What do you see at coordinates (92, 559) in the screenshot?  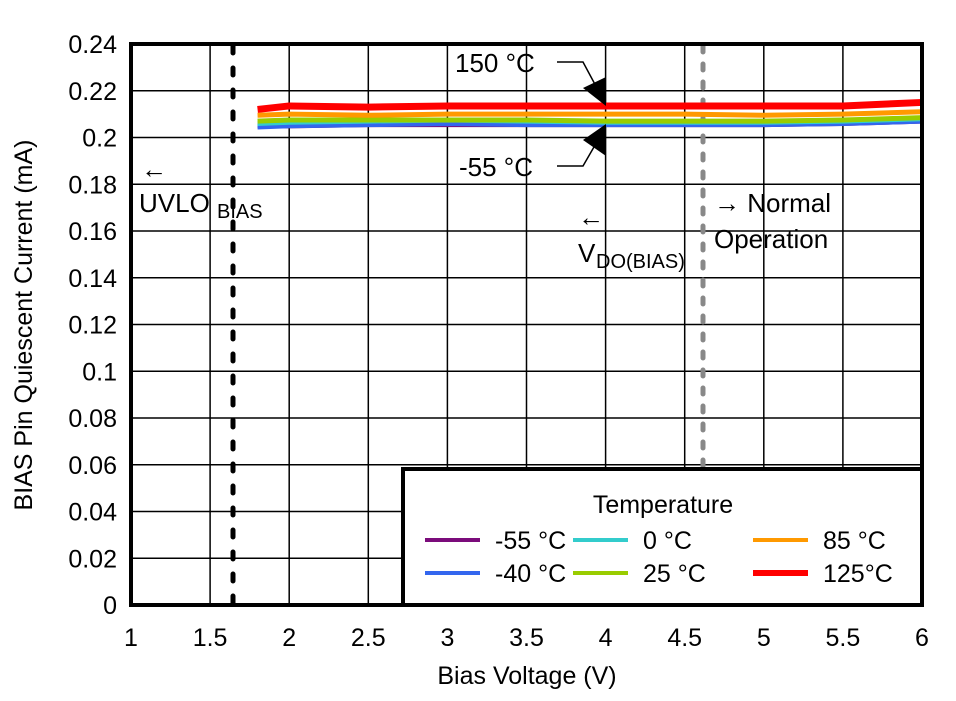 I see `y-tick-label: 0.02` at bounding box center [92, 559].